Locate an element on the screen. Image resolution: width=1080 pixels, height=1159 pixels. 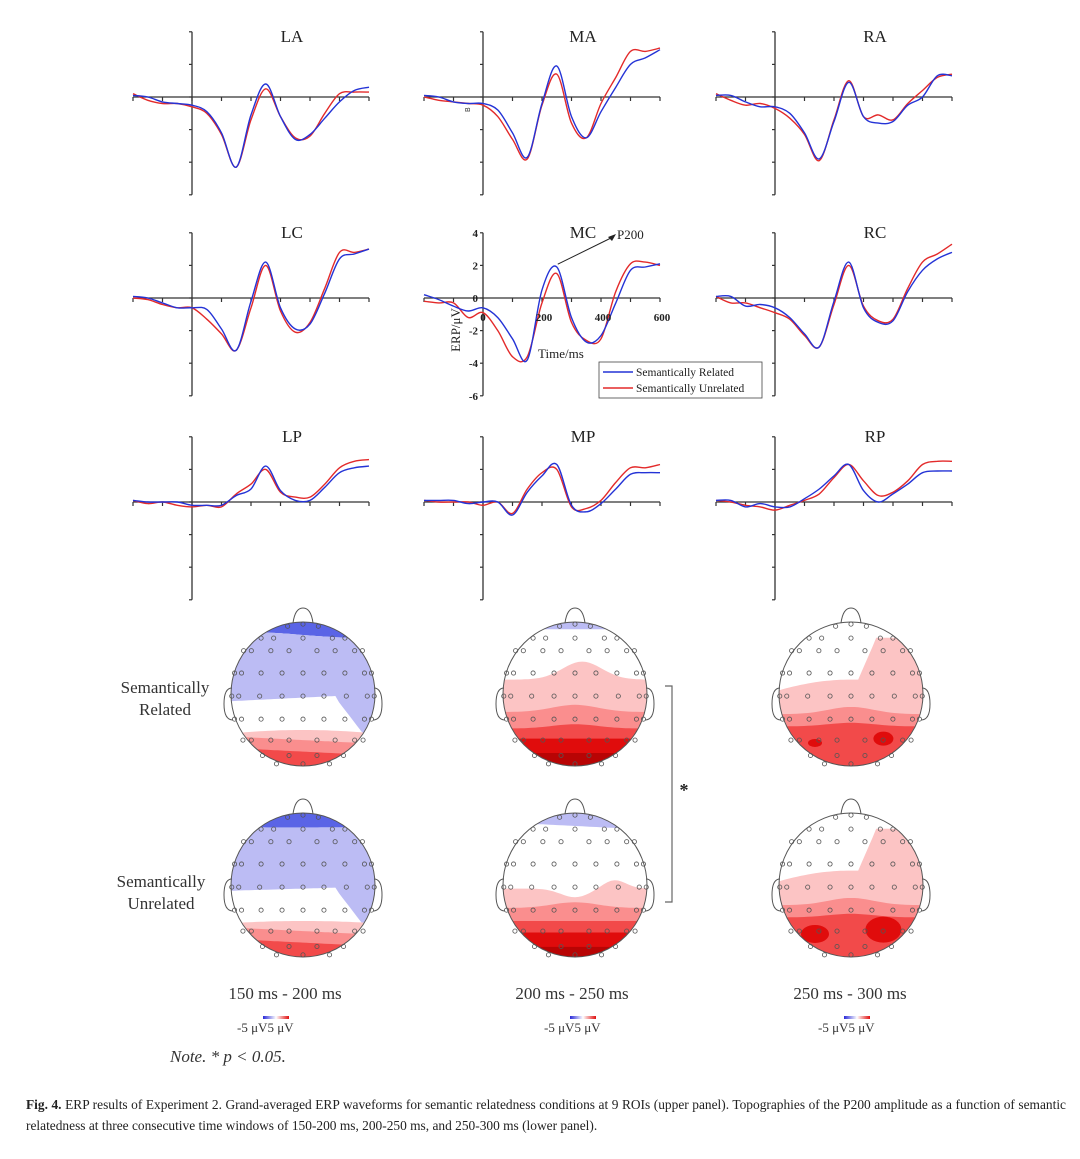
colorbar-max: 5 μV is located at coordinates (587, 1027).